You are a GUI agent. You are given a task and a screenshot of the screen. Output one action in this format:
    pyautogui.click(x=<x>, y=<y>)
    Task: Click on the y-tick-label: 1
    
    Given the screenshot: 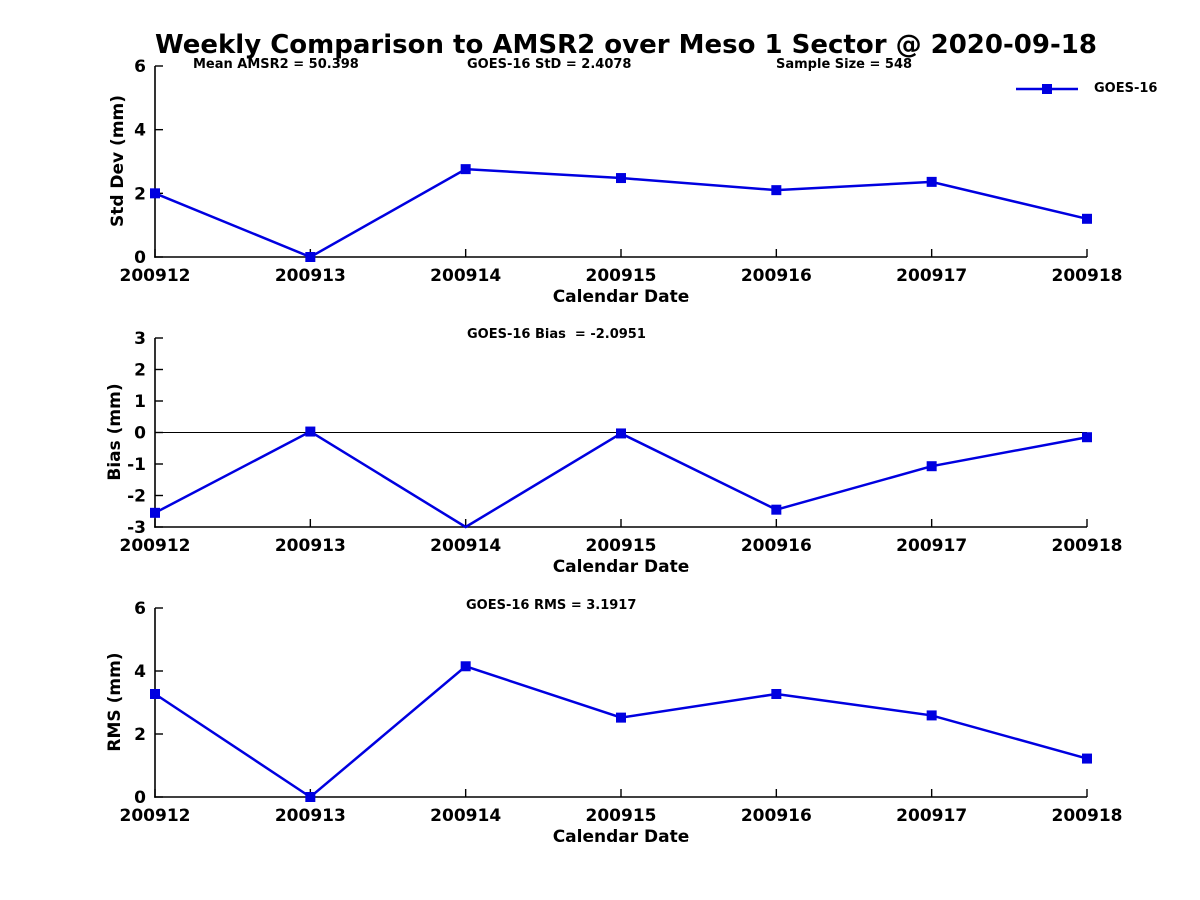 What is the action you would take?
    pyautogui.click(x=140, y=402)
    